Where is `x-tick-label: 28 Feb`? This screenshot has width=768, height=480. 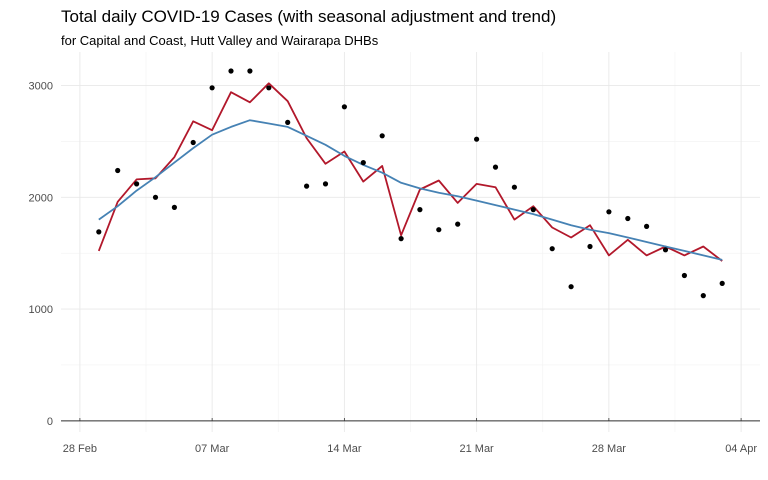 x-tick-label: 28 Feb is located at coordinates (80, 449).